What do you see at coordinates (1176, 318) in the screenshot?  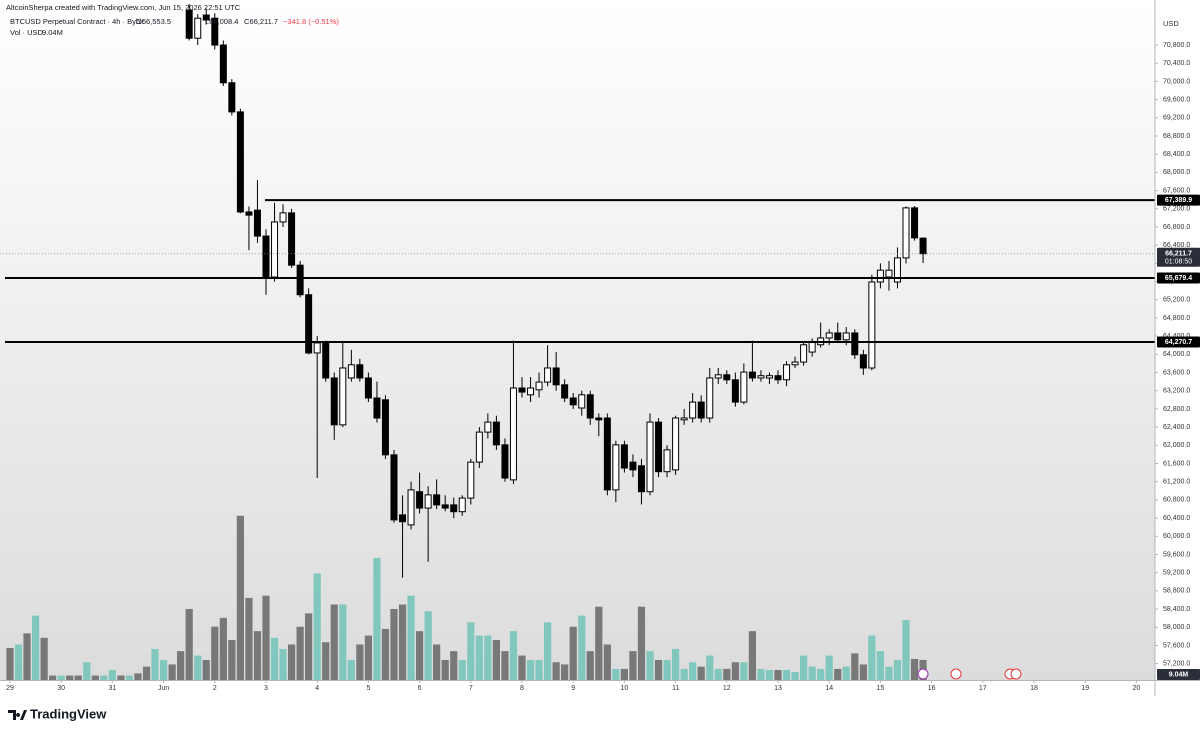 I see `y-tick-label: 64,800.0` at bounding box center [1176, 318].